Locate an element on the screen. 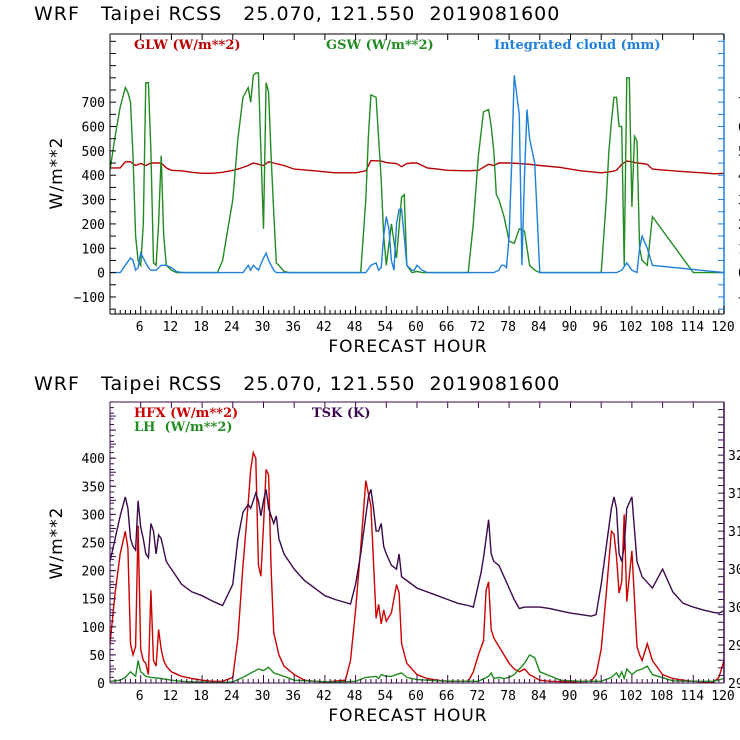  bottom-x-tick-label: 30 is located at coordinates (263, 696).